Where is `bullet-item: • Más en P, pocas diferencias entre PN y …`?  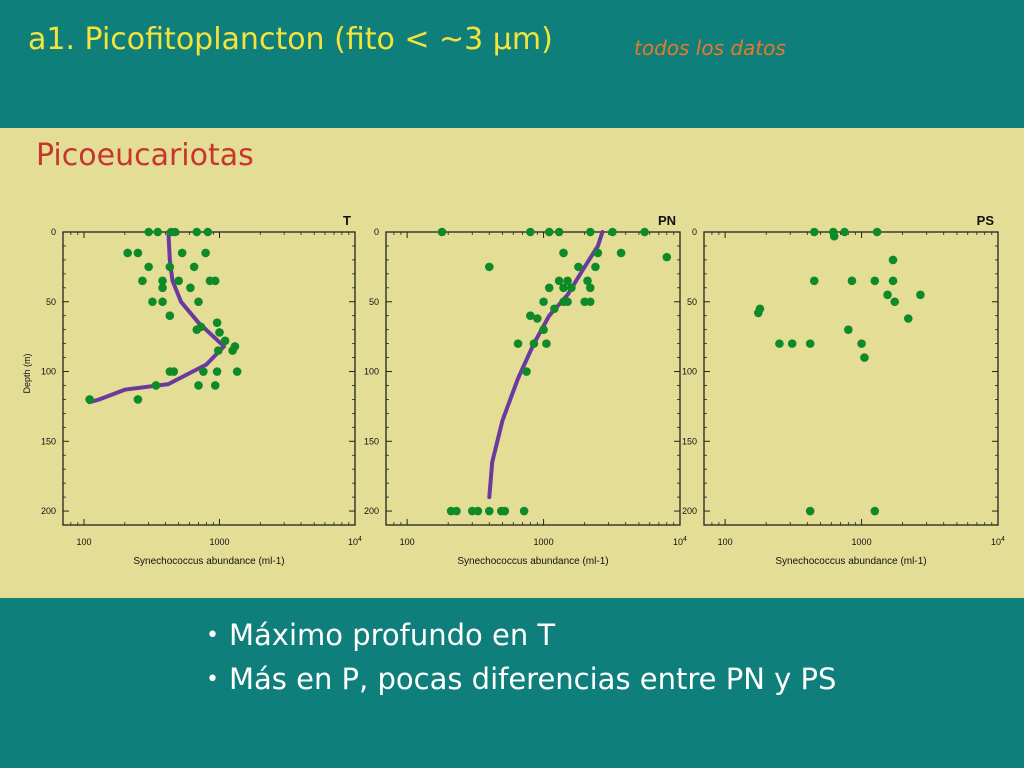
bullet-item: • Más en P, pocas diferencias entre PN y … is located at coordinates (521, 679).